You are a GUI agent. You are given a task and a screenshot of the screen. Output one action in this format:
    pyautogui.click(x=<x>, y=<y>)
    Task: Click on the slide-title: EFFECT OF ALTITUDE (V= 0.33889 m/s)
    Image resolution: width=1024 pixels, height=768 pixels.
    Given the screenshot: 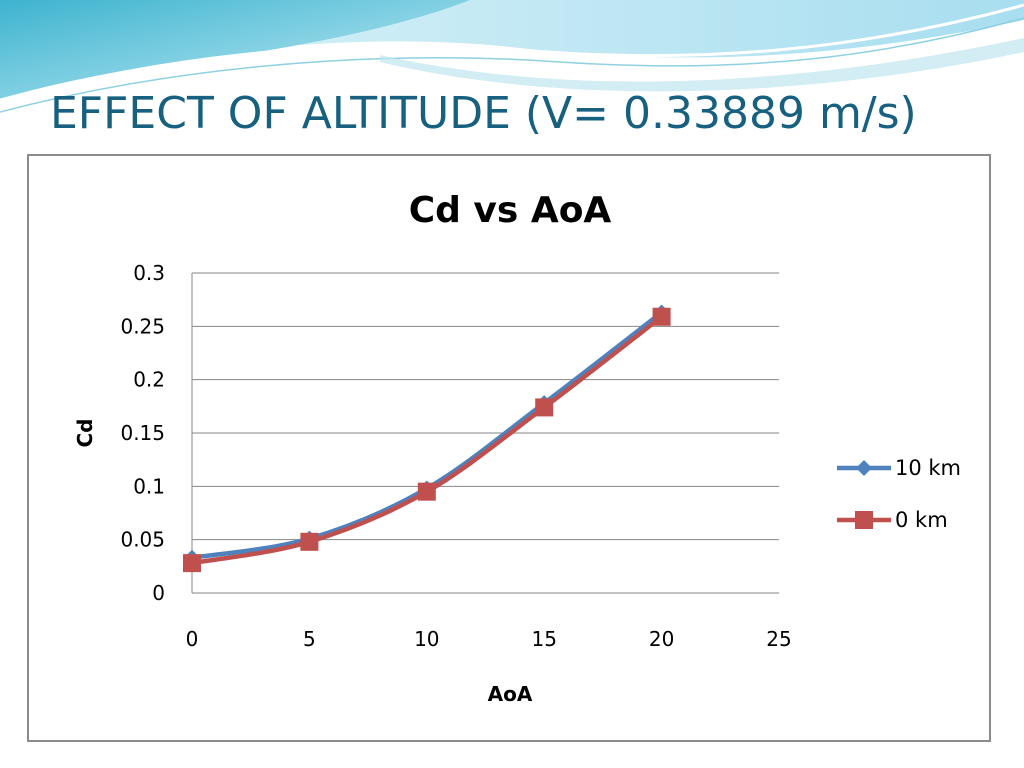 What is the action you would take?
    pyautogui.click(x=483, y=113)
    